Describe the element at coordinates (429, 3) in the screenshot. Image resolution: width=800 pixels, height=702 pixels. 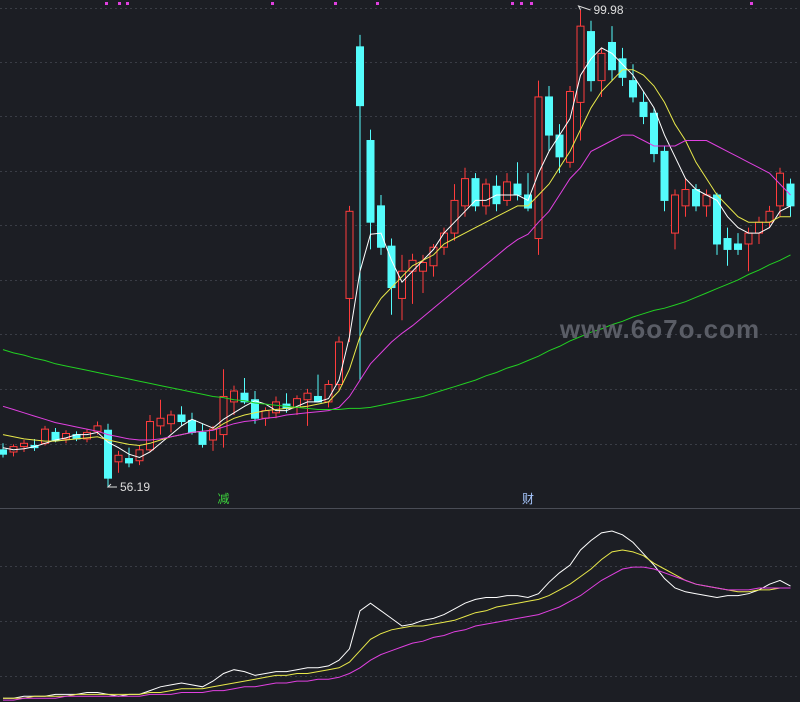
I see `top-markers` at that location.